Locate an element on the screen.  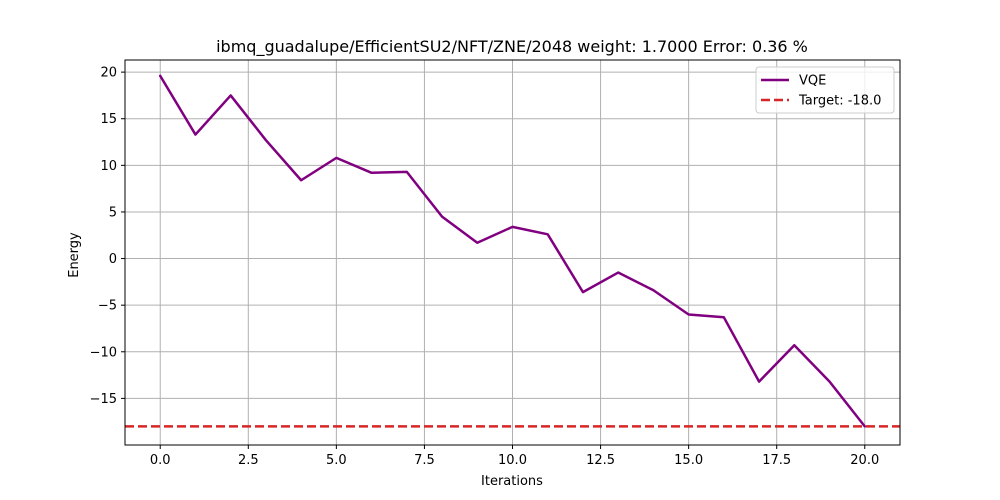
x-tick-label: 20.0 is located at coordinates (864, 460).